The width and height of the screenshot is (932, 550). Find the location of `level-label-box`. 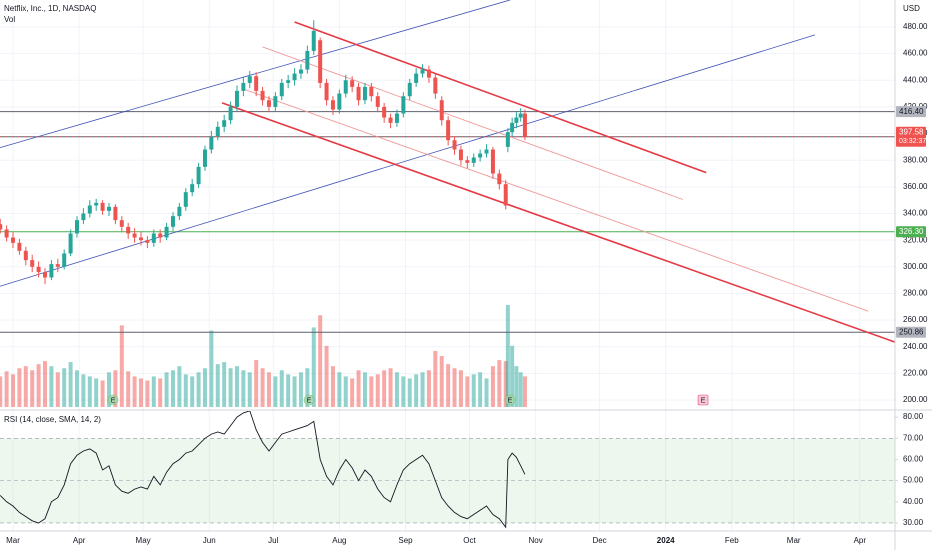

level-label-box is located at coordinates (911, 112).